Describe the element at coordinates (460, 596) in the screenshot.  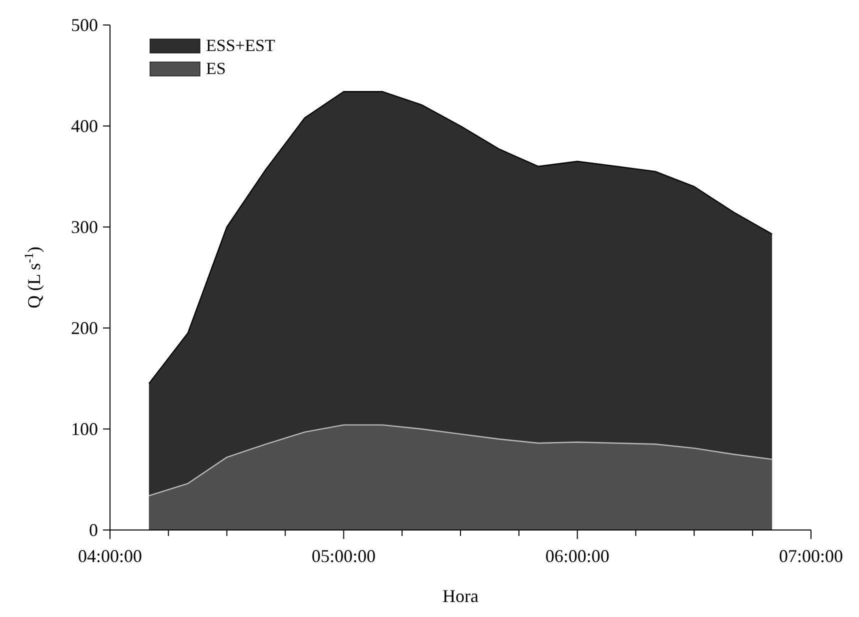
I see `x-axis-title: Hora` at that location.